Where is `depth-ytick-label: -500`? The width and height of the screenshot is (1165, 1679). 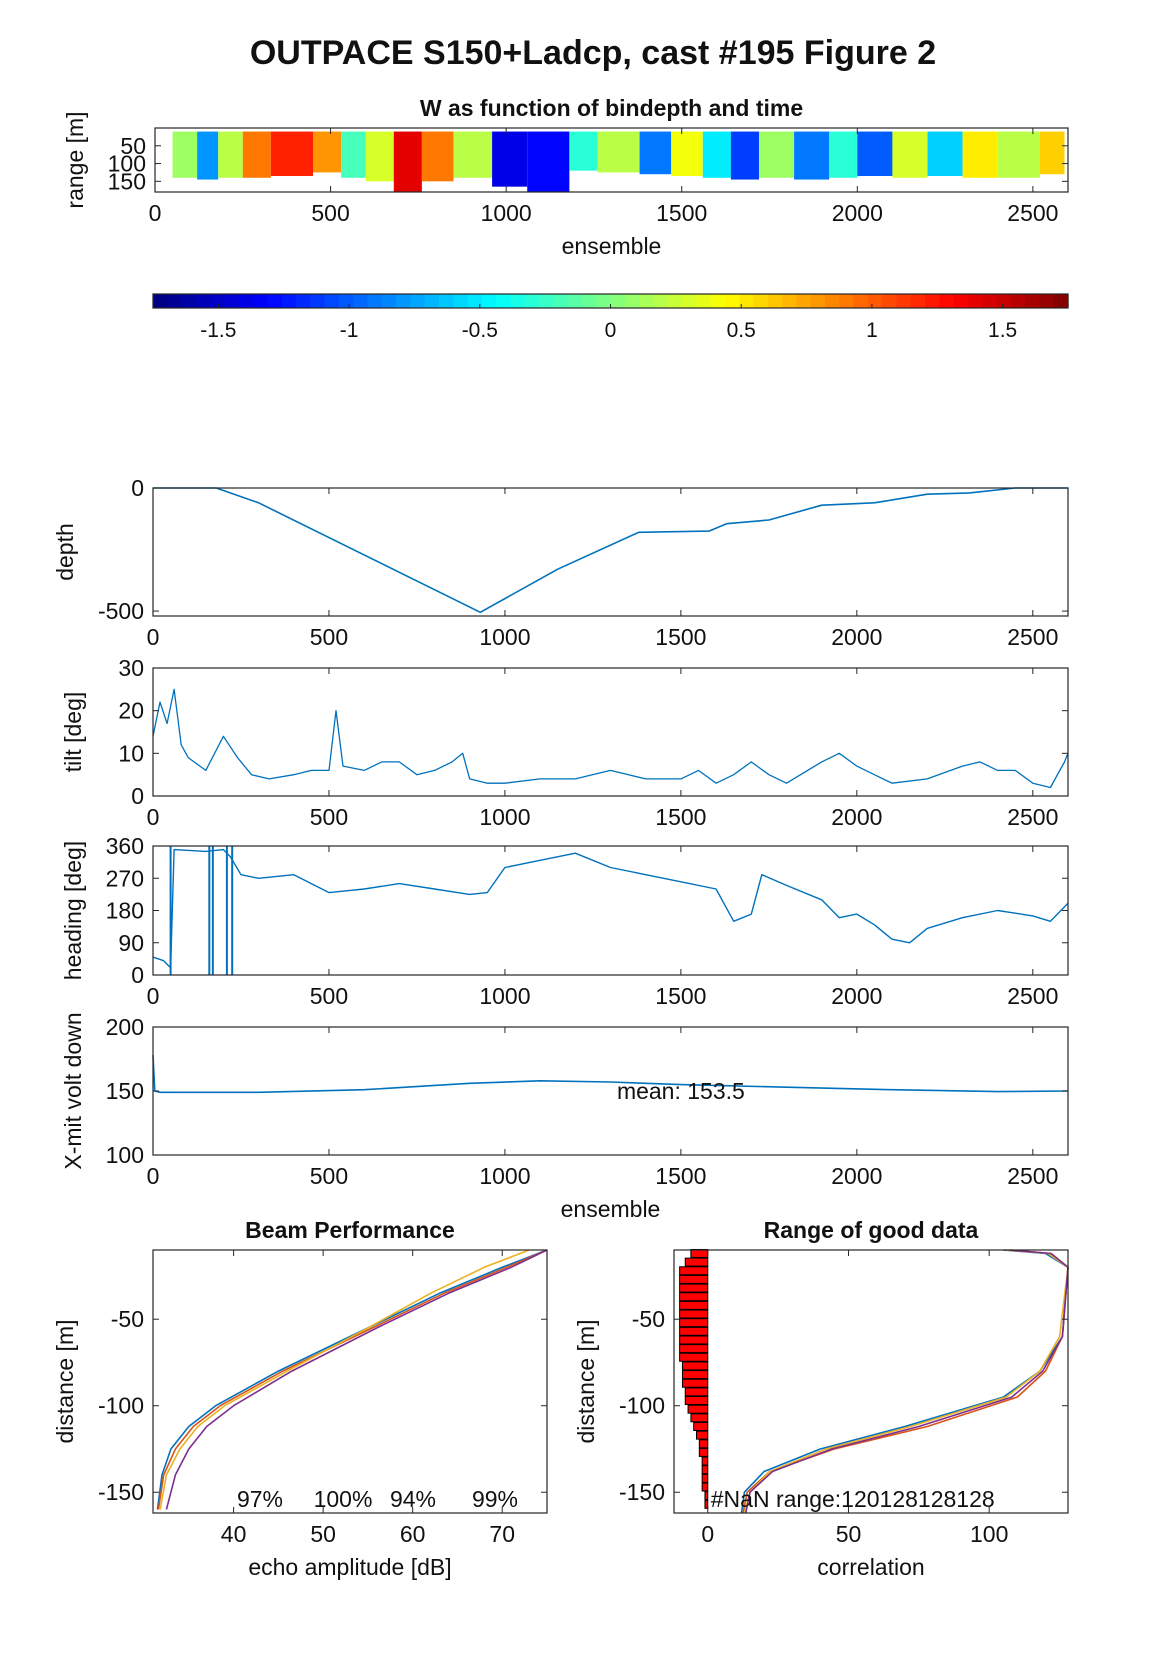
depth-ytick-label: -500 is located at coordinates (121, 611).